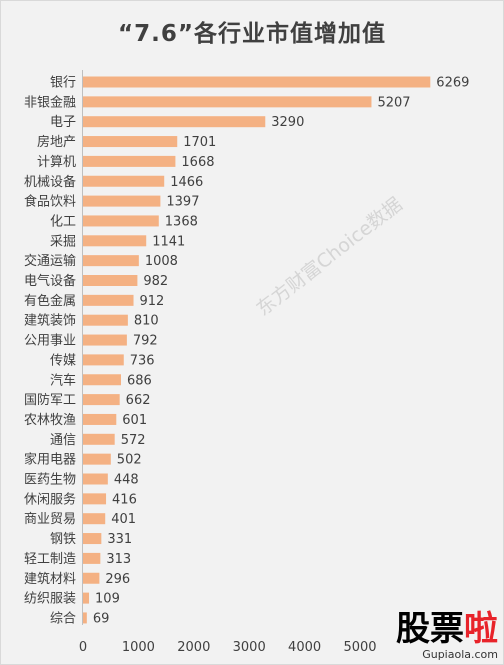 The height and width of the screenshot is (665, 504). Describe the element at coordinates (119, 539) in the screenshot. I see `value-label-23: 331` at that location.